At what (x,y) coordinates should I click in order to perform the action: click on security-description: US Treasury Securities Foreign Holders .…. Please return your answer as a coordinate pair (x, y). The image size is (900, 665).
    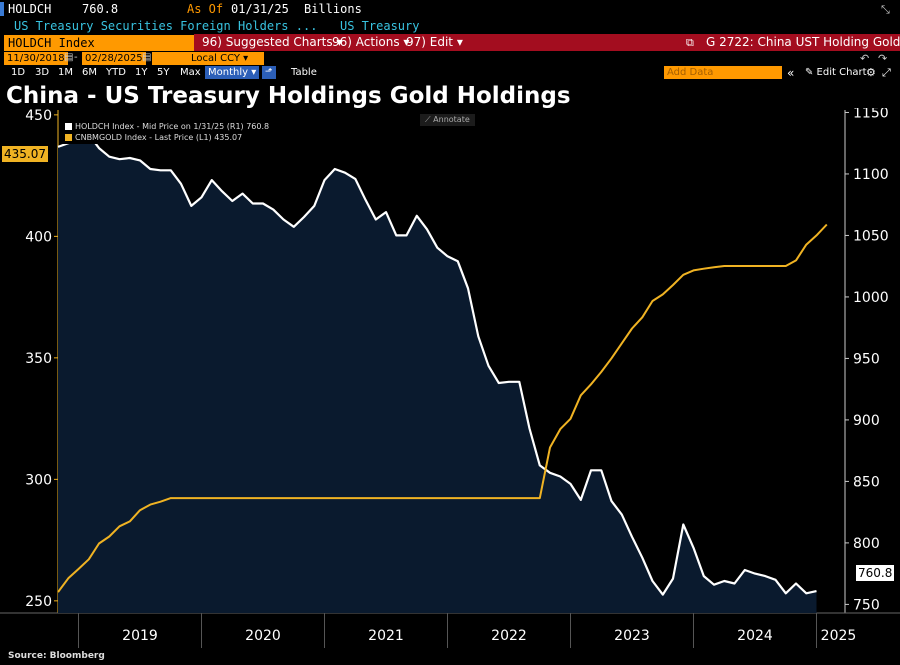
    Looking at the image, I should click on (166, 26).